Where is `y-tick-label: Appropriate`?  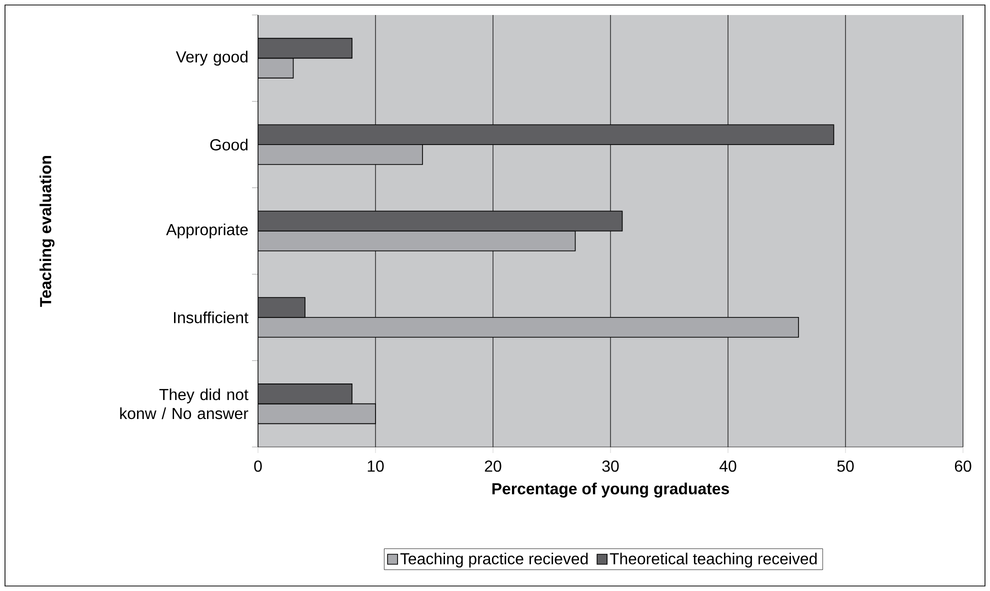
y-tick-label: Appropriate is located at coordinates (207, 231).